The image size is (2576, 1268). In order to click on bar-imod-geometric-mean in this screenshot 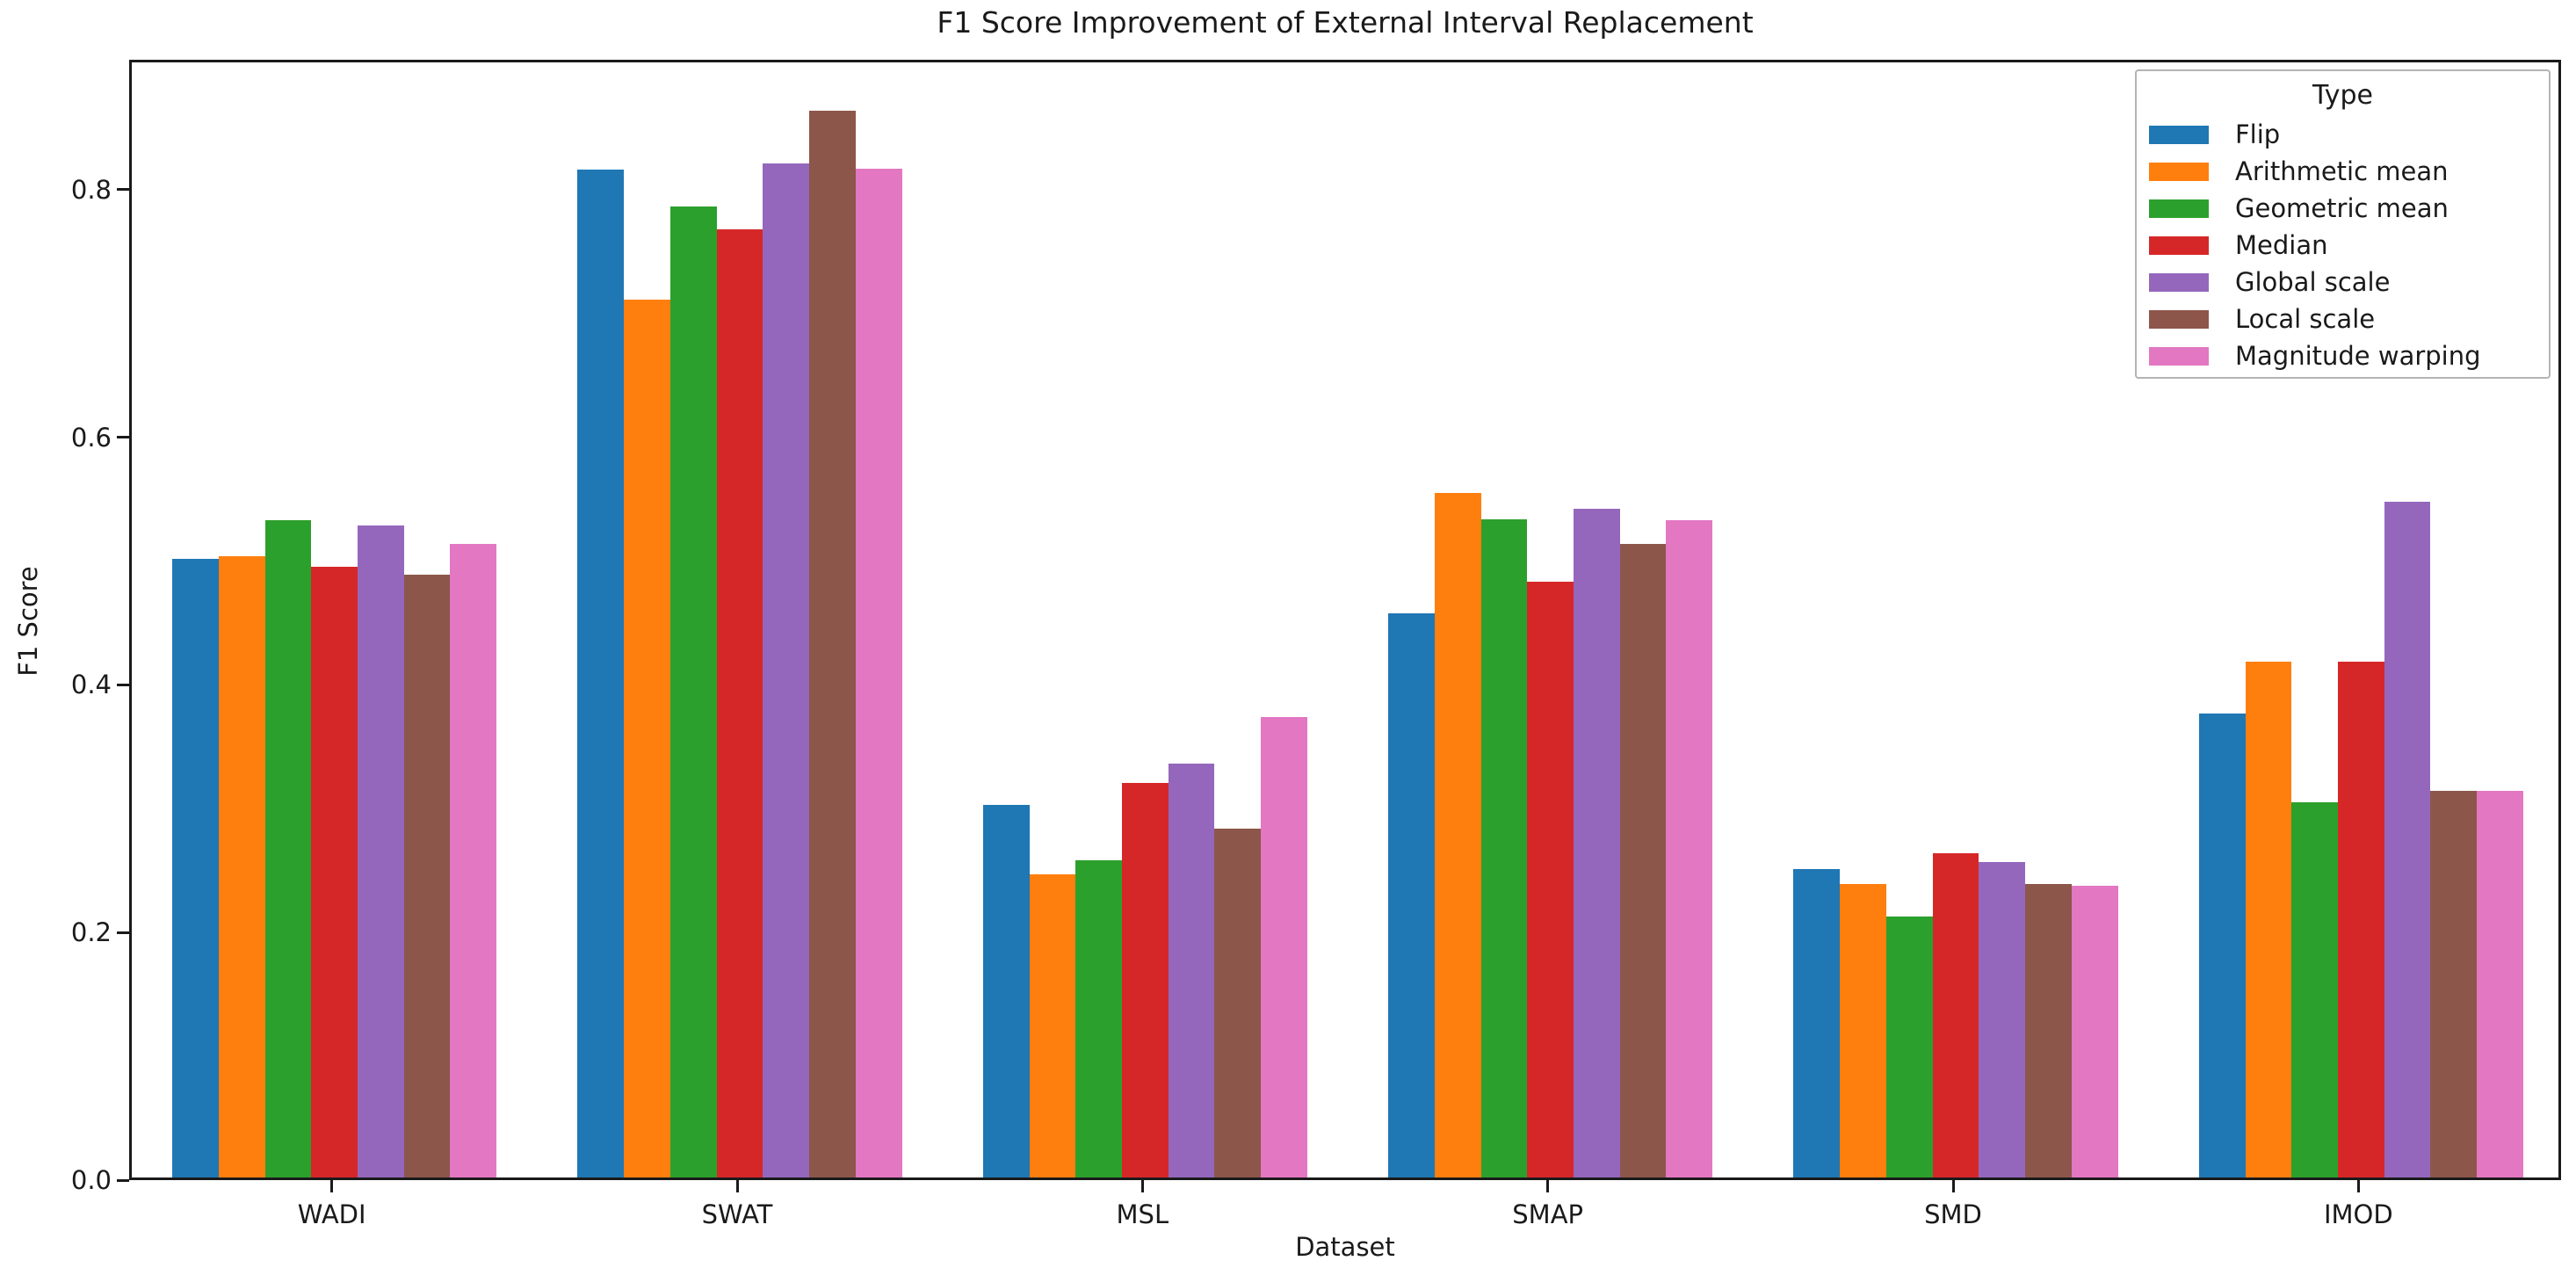, I will do `click(2314, 989)`.